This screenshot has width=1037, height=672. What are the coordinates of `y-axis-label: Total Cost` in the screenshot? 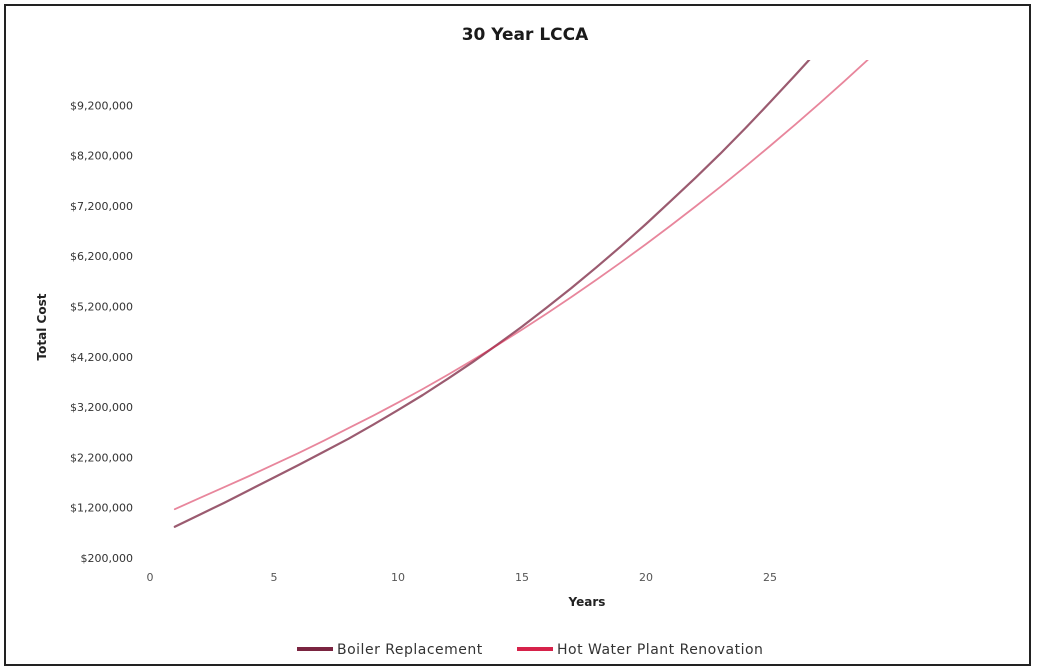 It's located at (42, 326).